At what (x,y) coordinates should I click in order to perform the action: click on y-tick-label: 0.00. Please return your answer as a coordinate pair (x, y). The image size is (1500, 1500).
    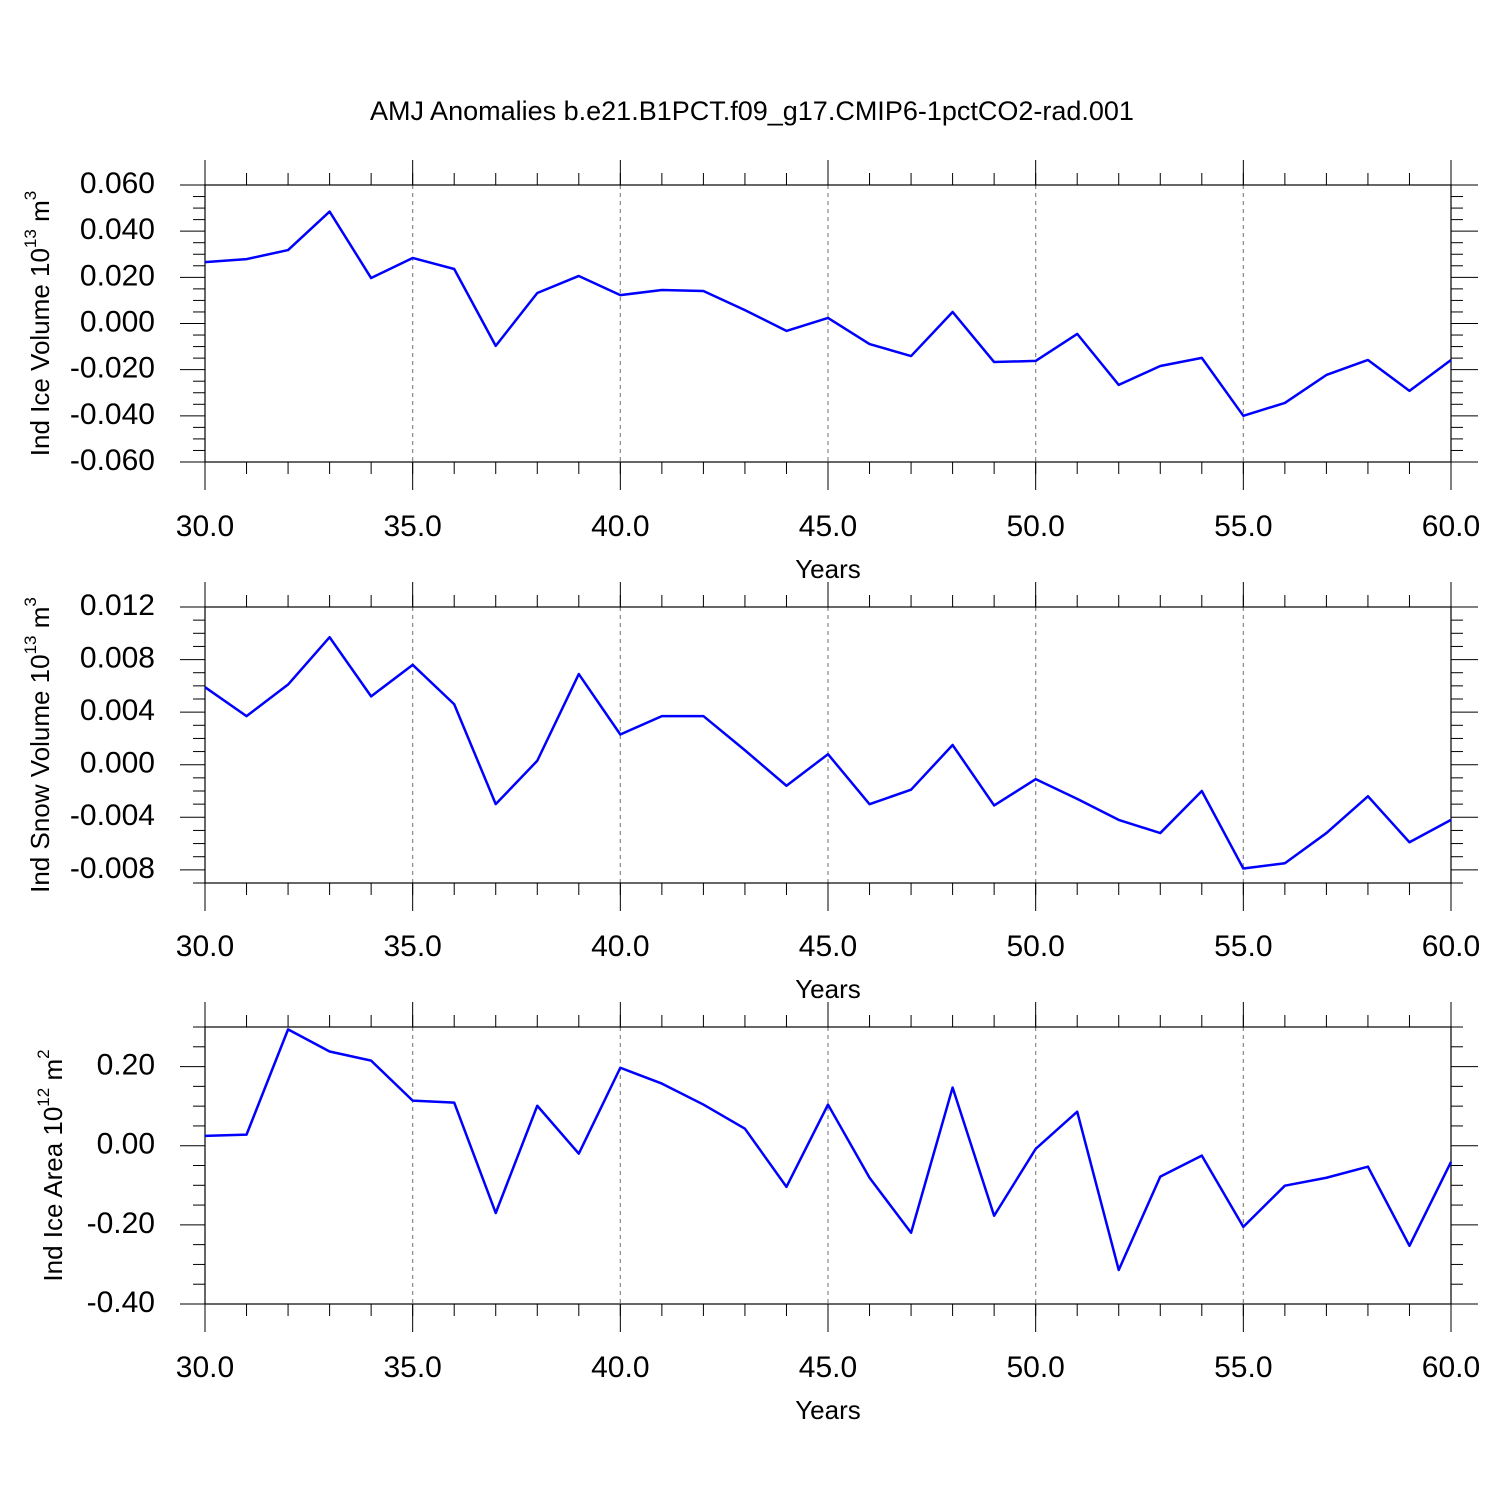
    Looking at the image, I should click on (126, 1144).